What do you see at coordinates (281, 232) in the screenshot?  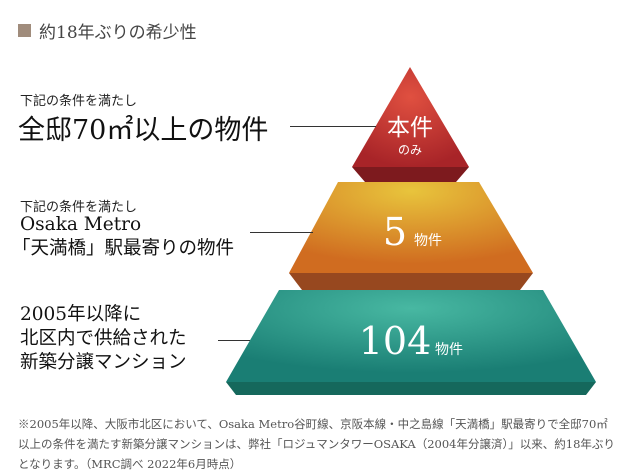 I see `connector-line-middle` at bounding box center [281, 232].